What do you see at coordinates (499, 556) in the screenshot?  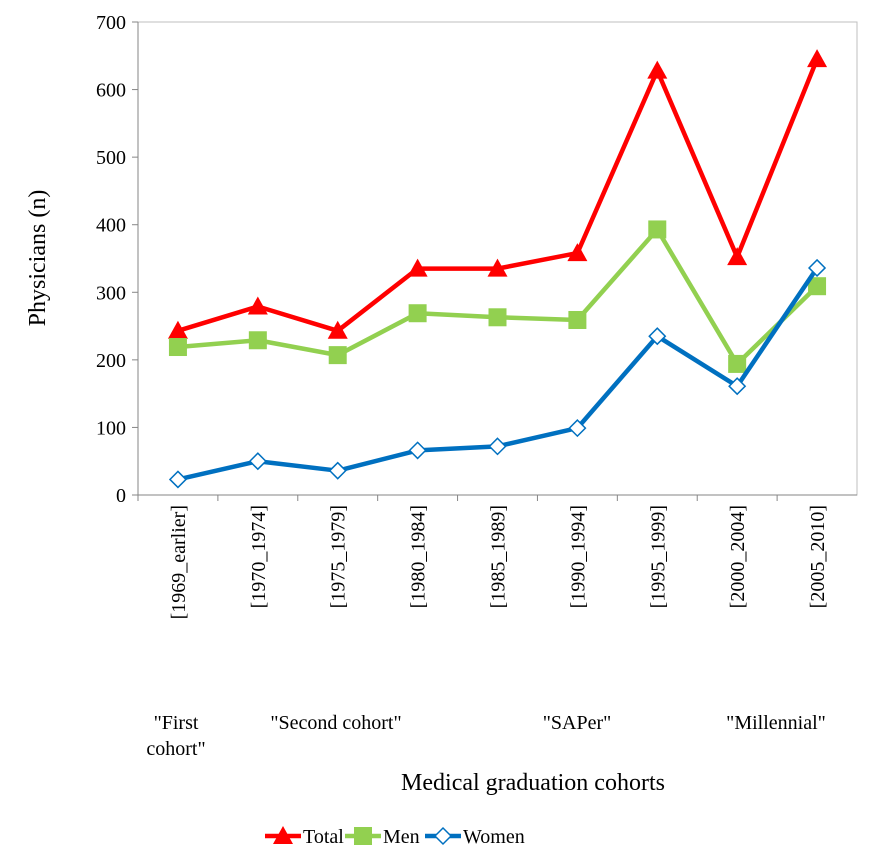 I see `x-tick-label: [1985_1989]` at bounding box center [499, 556].